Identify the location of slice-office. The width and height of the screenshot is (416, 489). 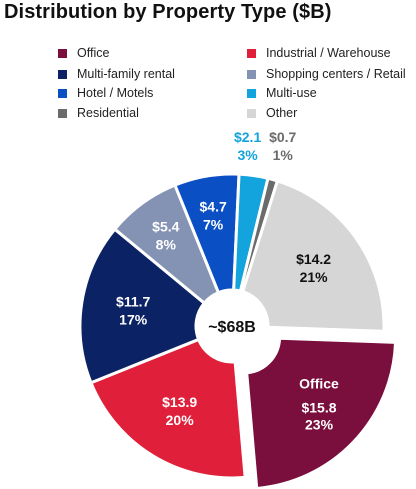
(321, 412).